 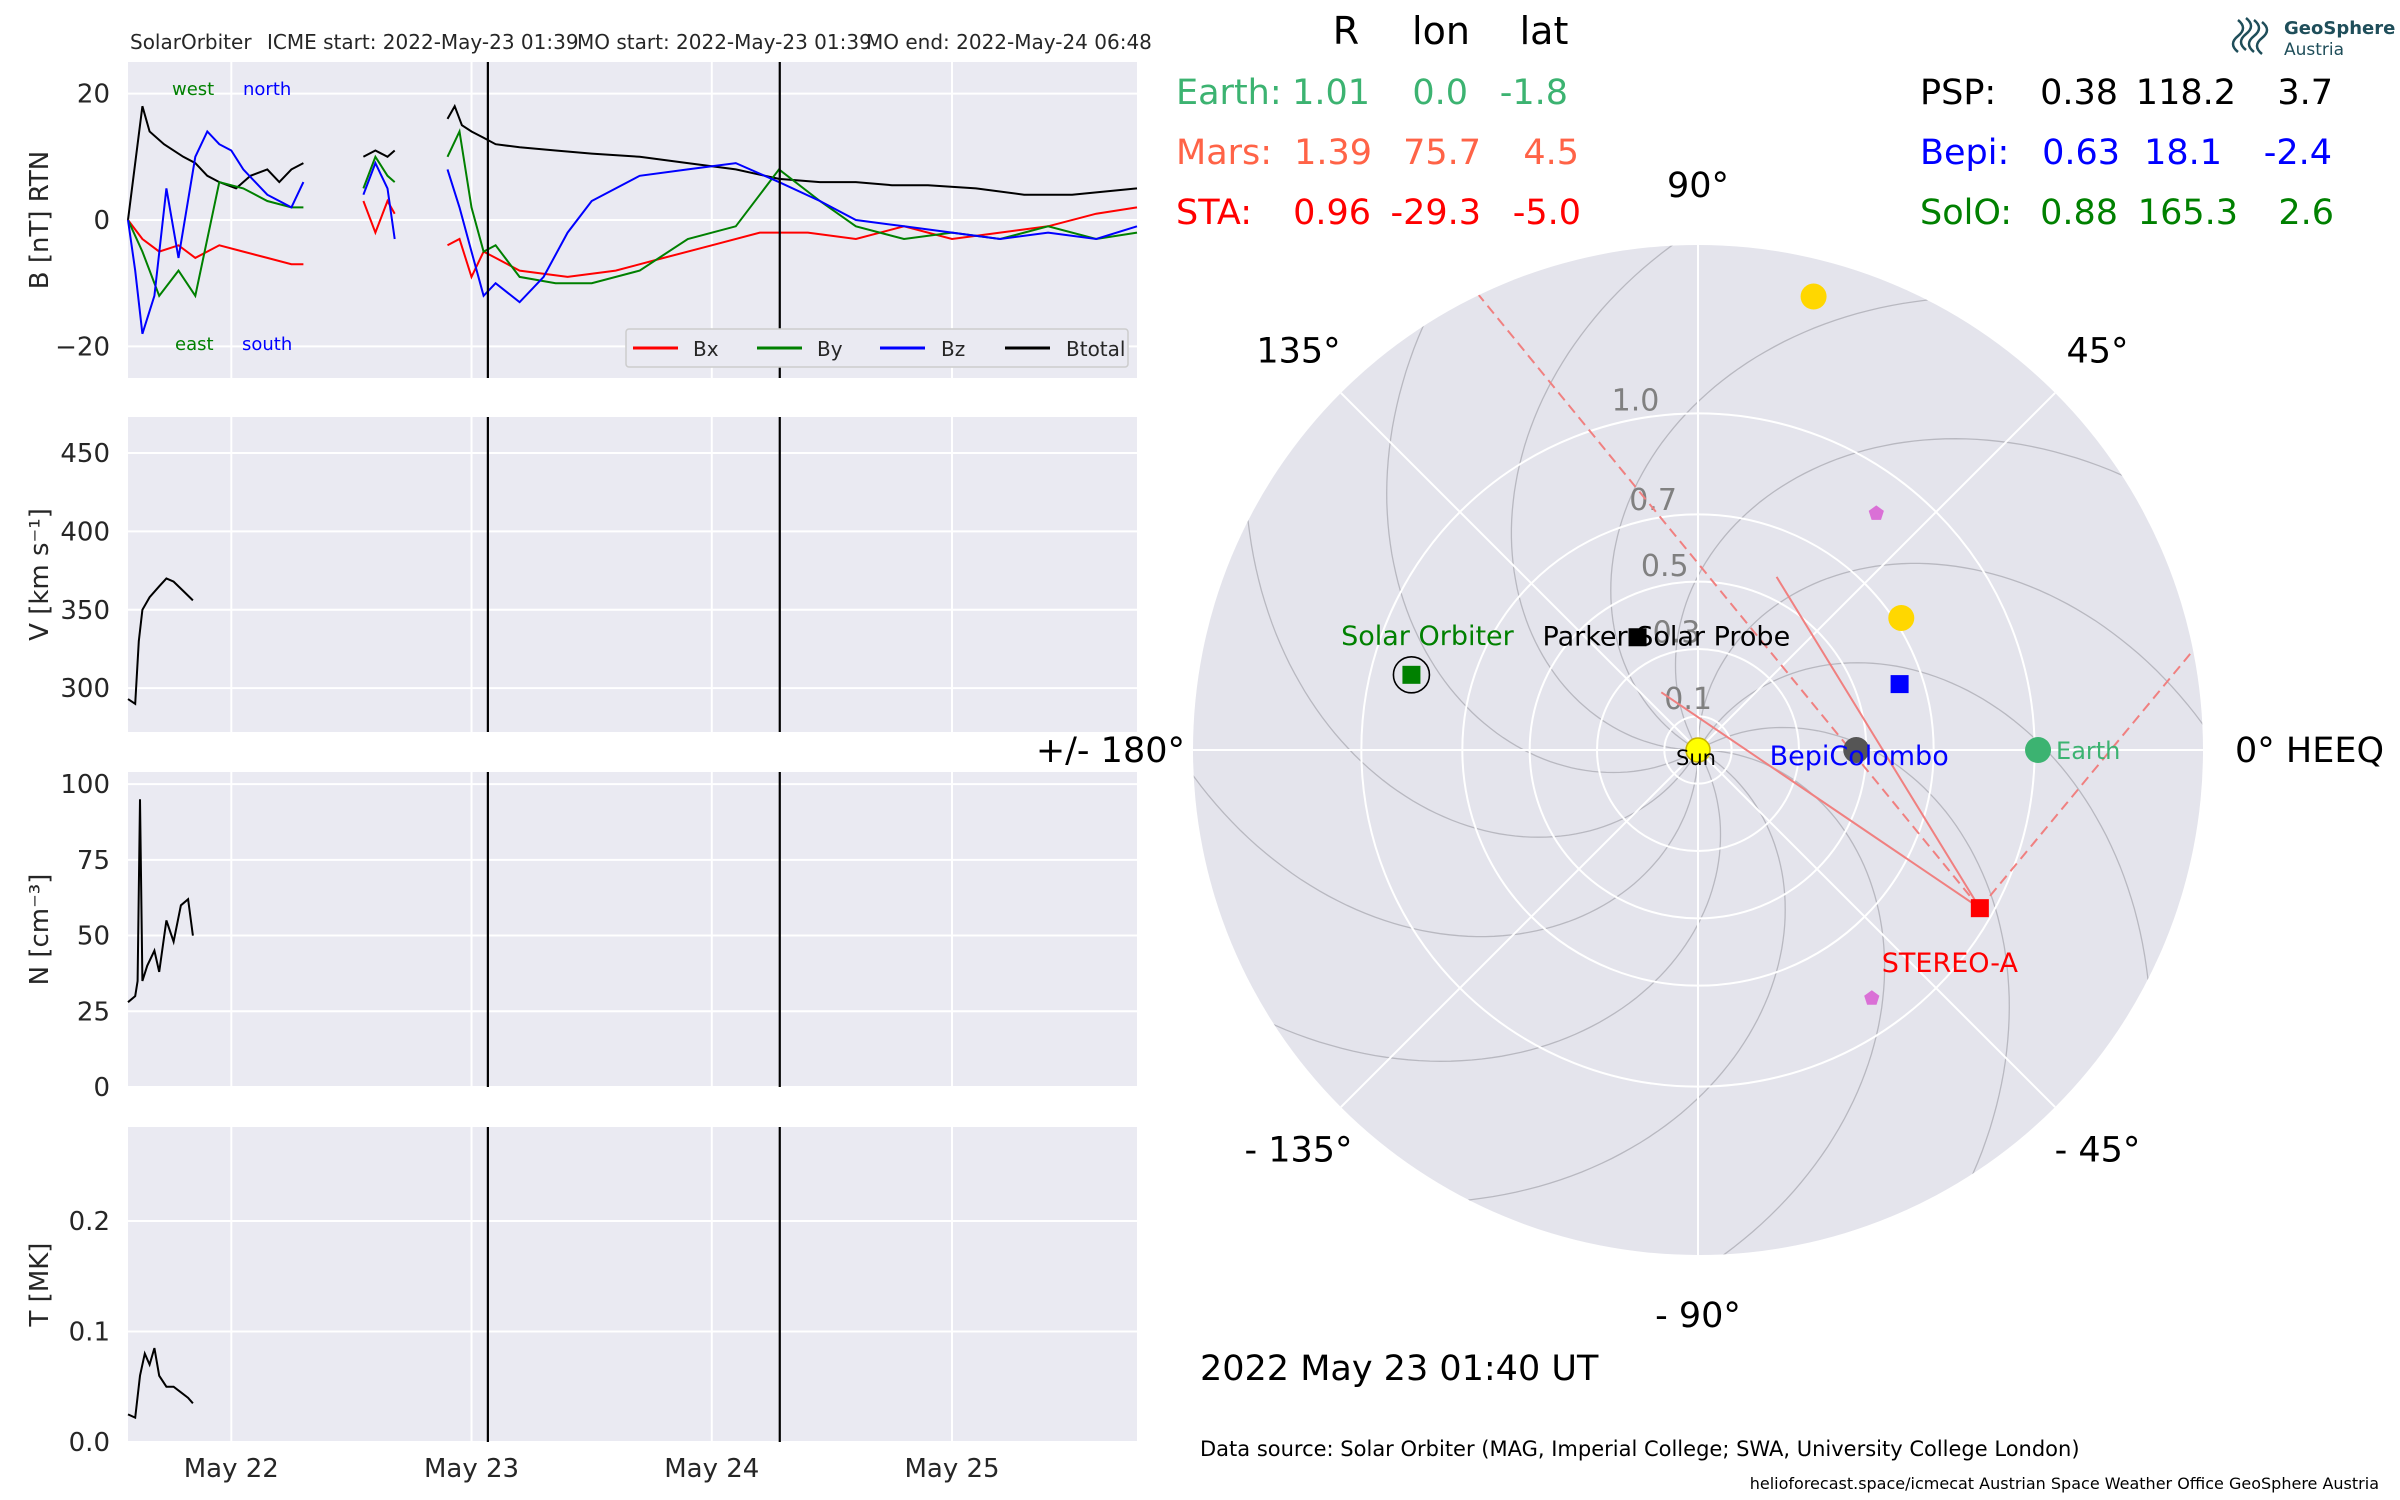 What do you see at coordinates (1637, 637) in the screenshot?
I see `marker-psp` at bounding box center [1637, 637].